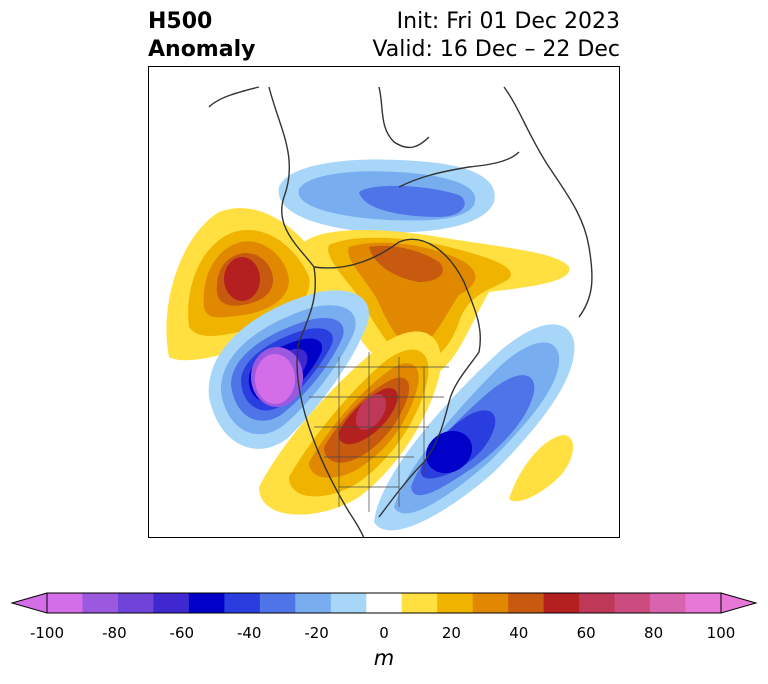 The width and height of the screenshot is (768, 684). I want to click on colorbar-tick-label: 40, so click(519, 633).